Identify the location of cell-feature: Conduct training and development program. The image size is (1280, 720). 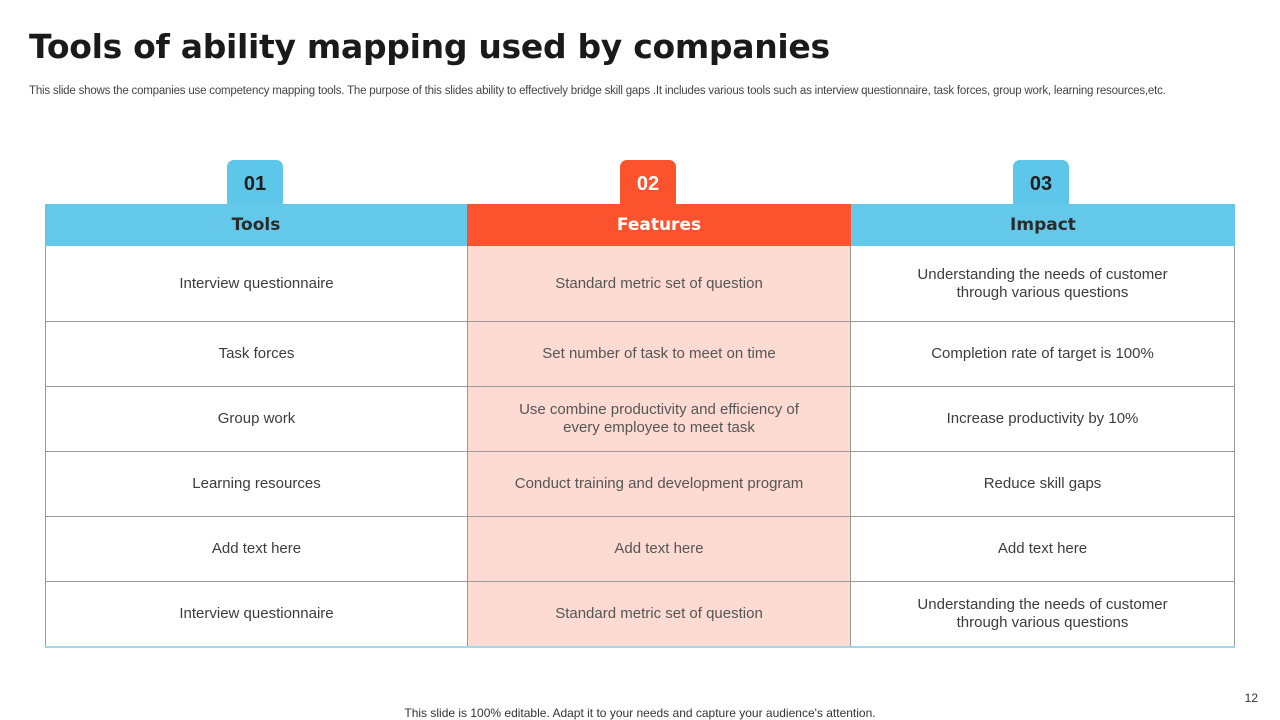
(659, 484).